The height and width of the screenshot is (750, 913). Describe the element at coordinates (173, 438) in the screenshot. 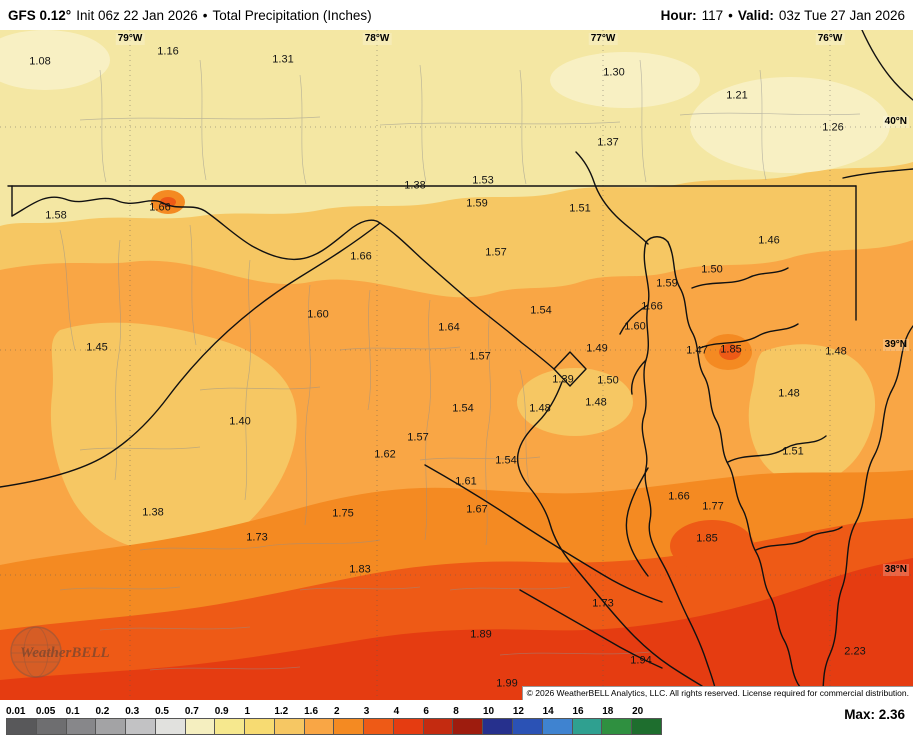

I see `gold-patch-west` at that location.